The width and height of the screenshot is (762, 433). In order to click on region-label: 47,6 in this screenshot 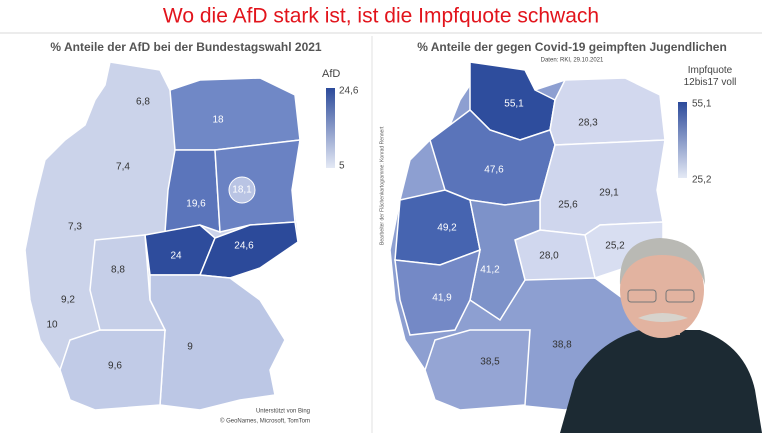, I will do `click(494, 170)`.